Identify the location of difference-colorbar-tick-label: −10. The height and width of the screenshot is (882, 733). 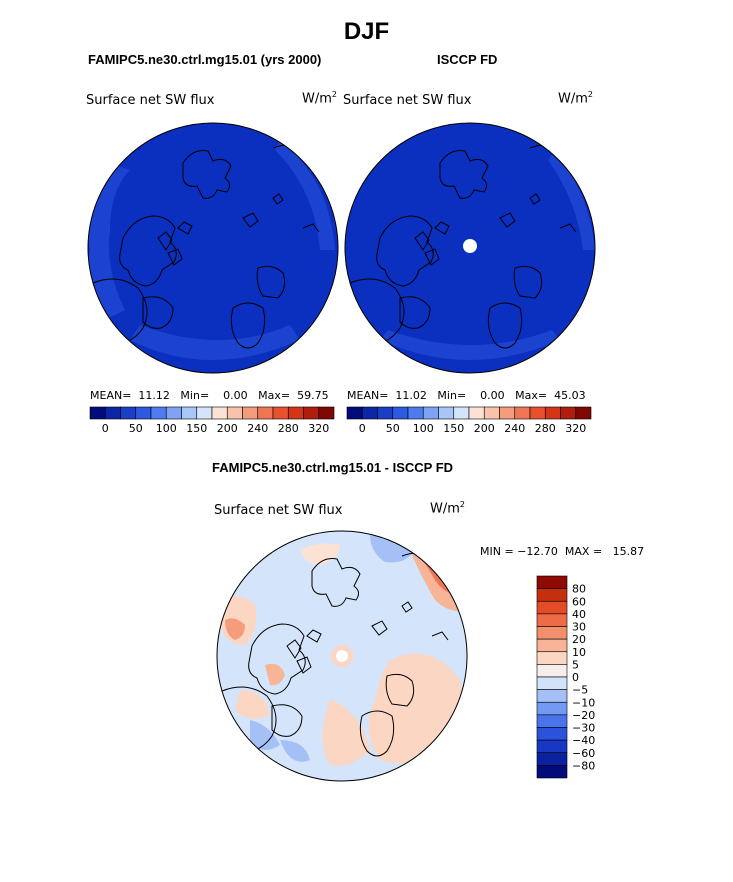
(583, 702).